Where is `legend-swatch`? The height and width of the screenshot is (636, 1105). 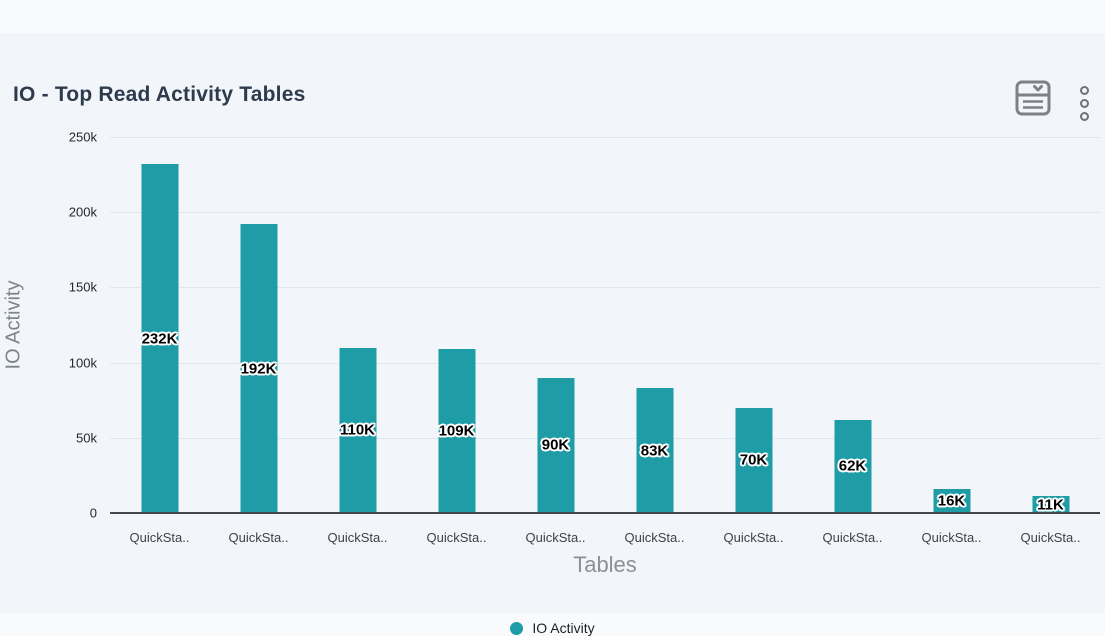
legend-swatch is located at coordinates (517, 628).